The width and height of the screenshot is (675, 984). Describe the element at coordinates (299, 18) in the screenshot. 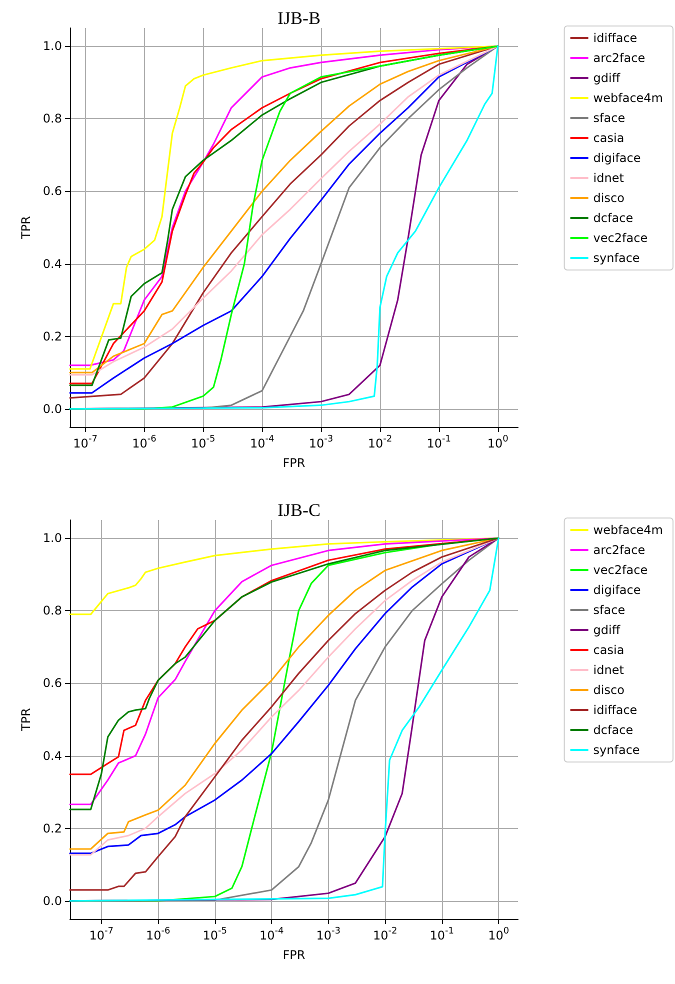

I see `chart-title: IJB-B` at that location.